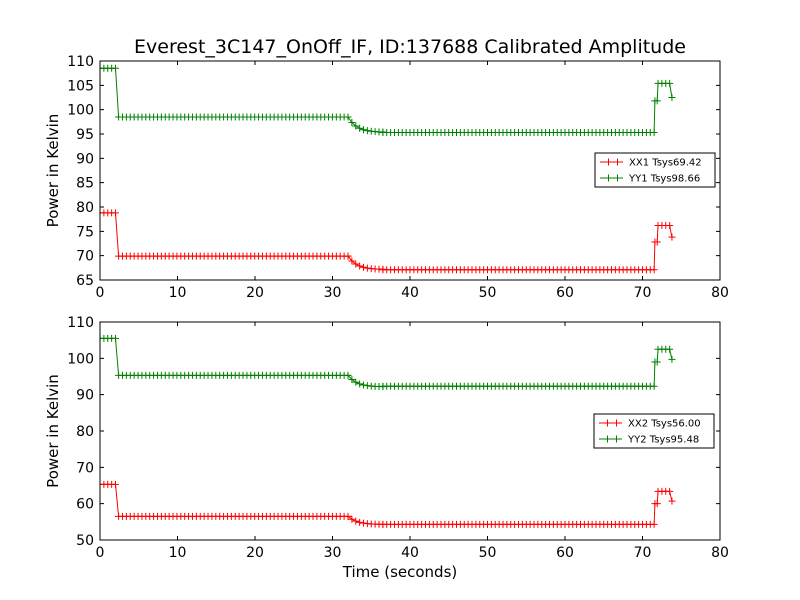 This screenshot has height=600, width=800. I want to click on x-axis-label: Time (seconds), so click(400, 572).